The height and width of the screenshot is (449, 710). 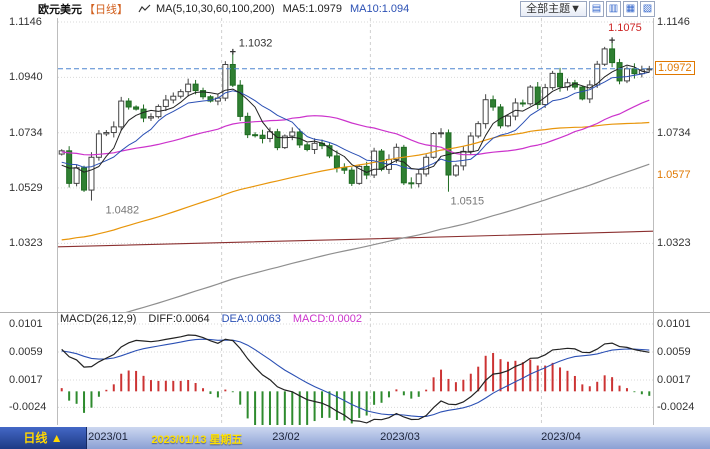 I want to click on period-tag: 【日线】, so click(x=106, y=10).